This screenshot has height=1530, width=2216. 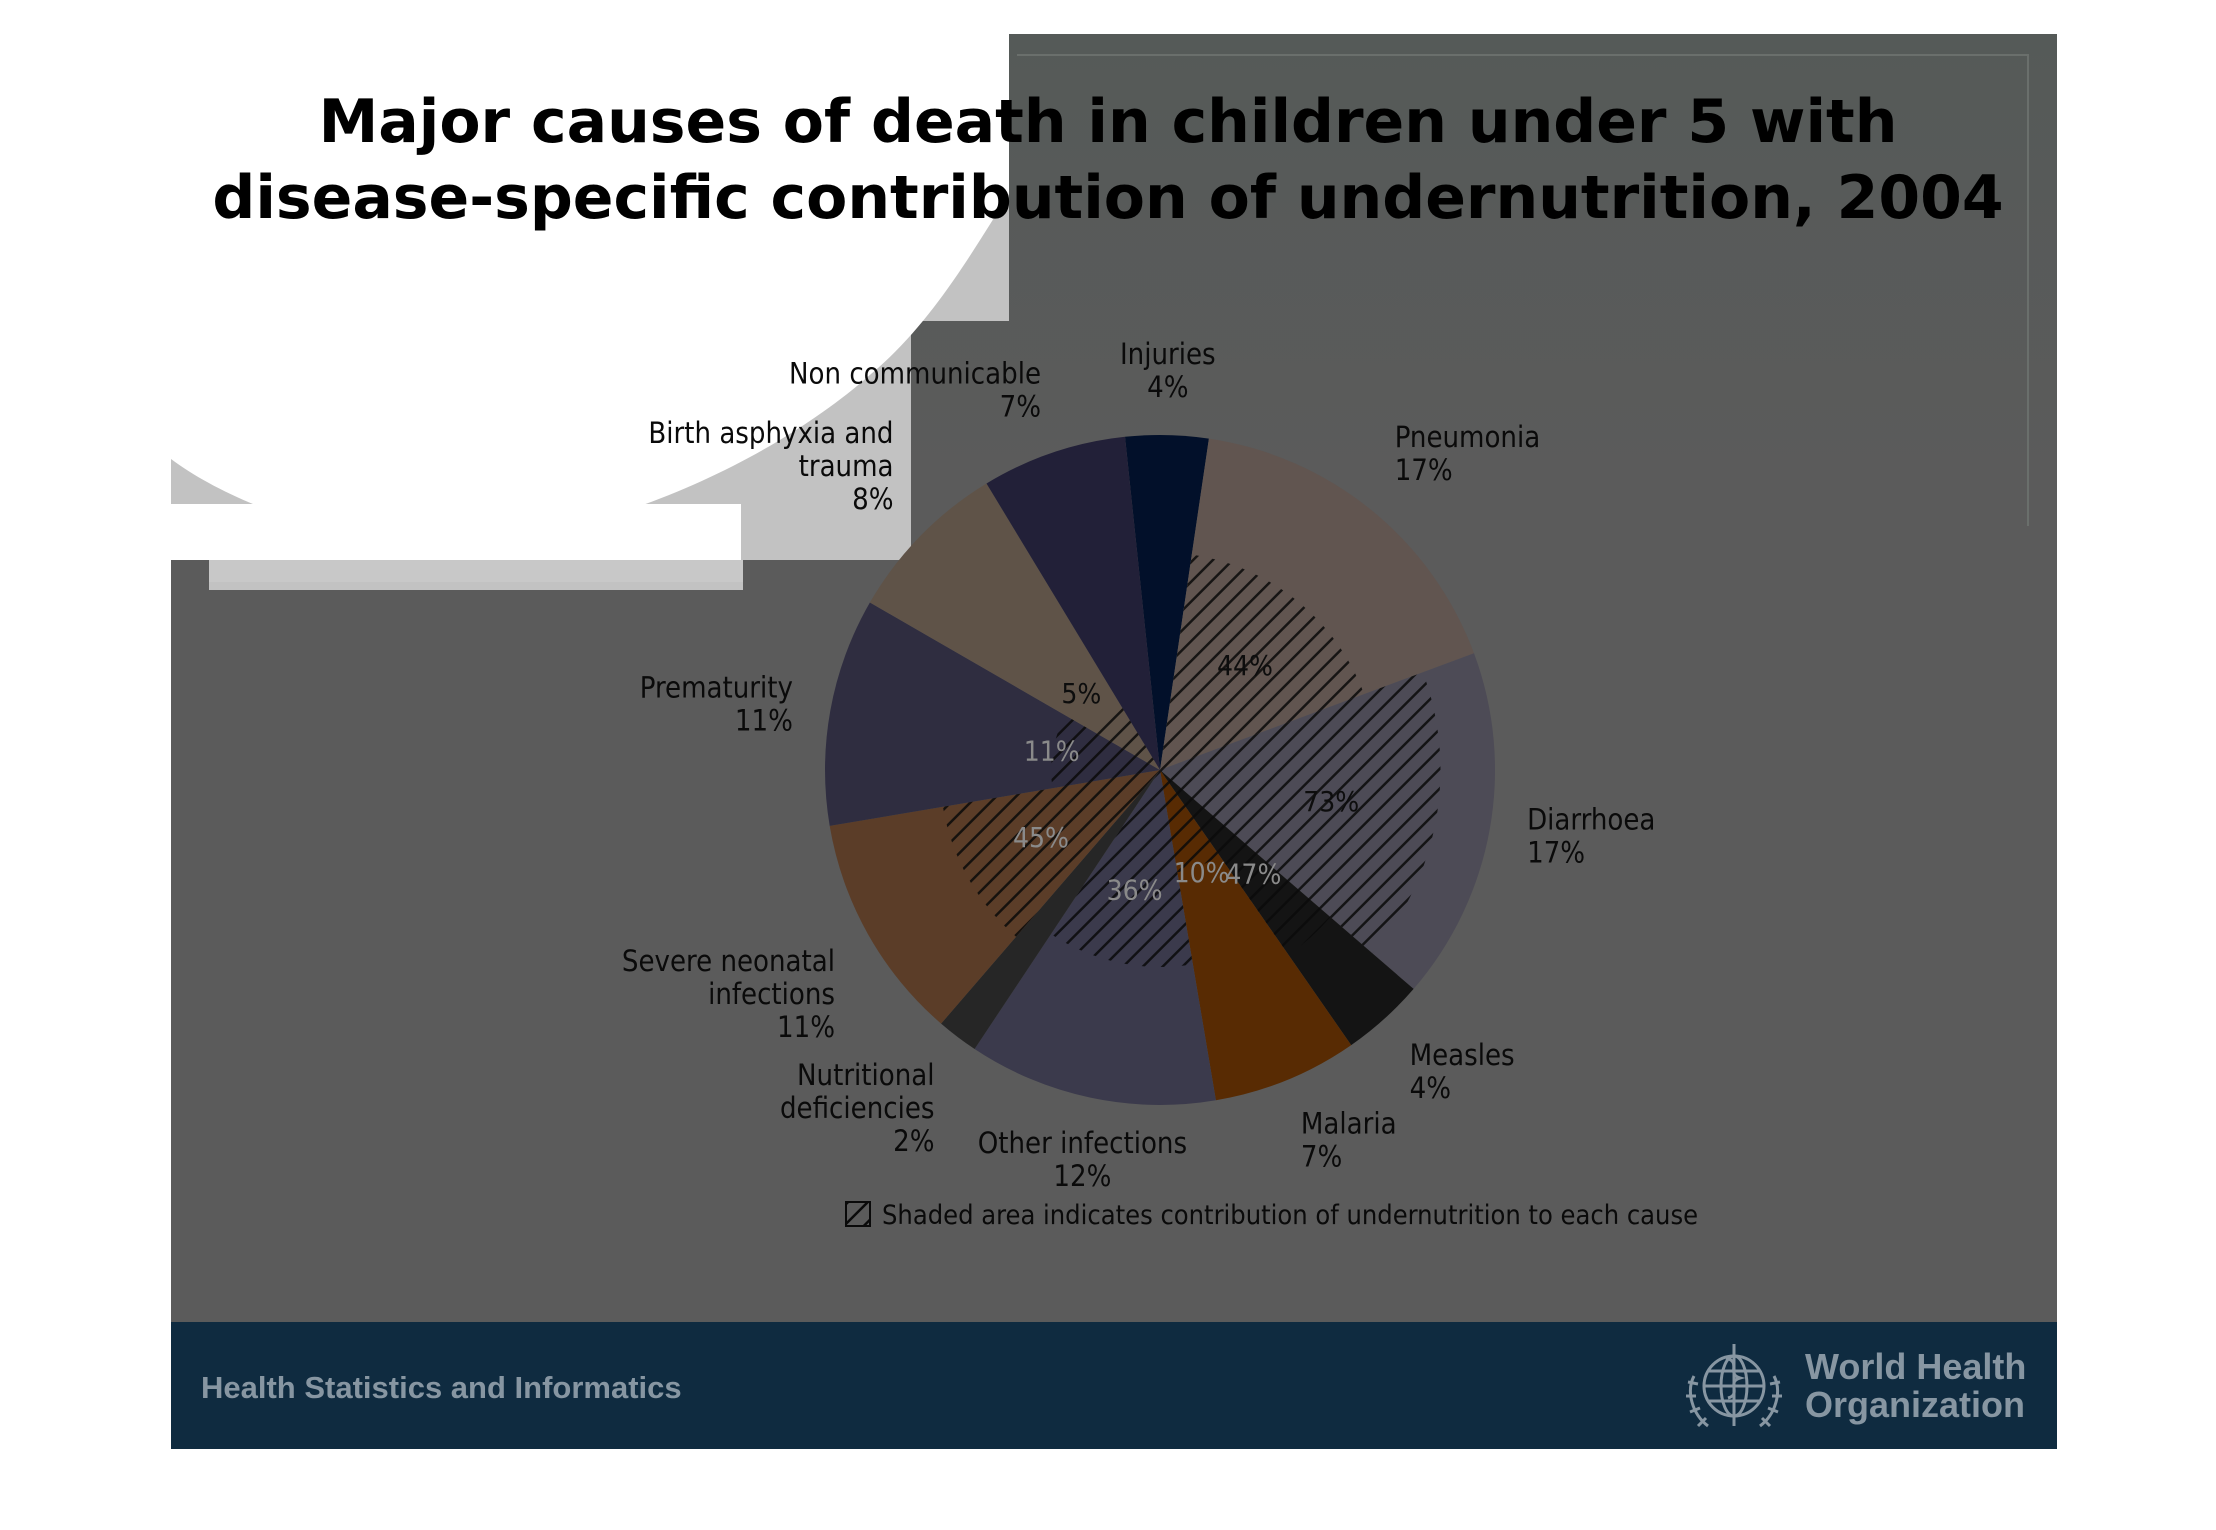 I want to click on pie-slice-birth-asphyxia-and-trauma, so click(x=1014, y=626).